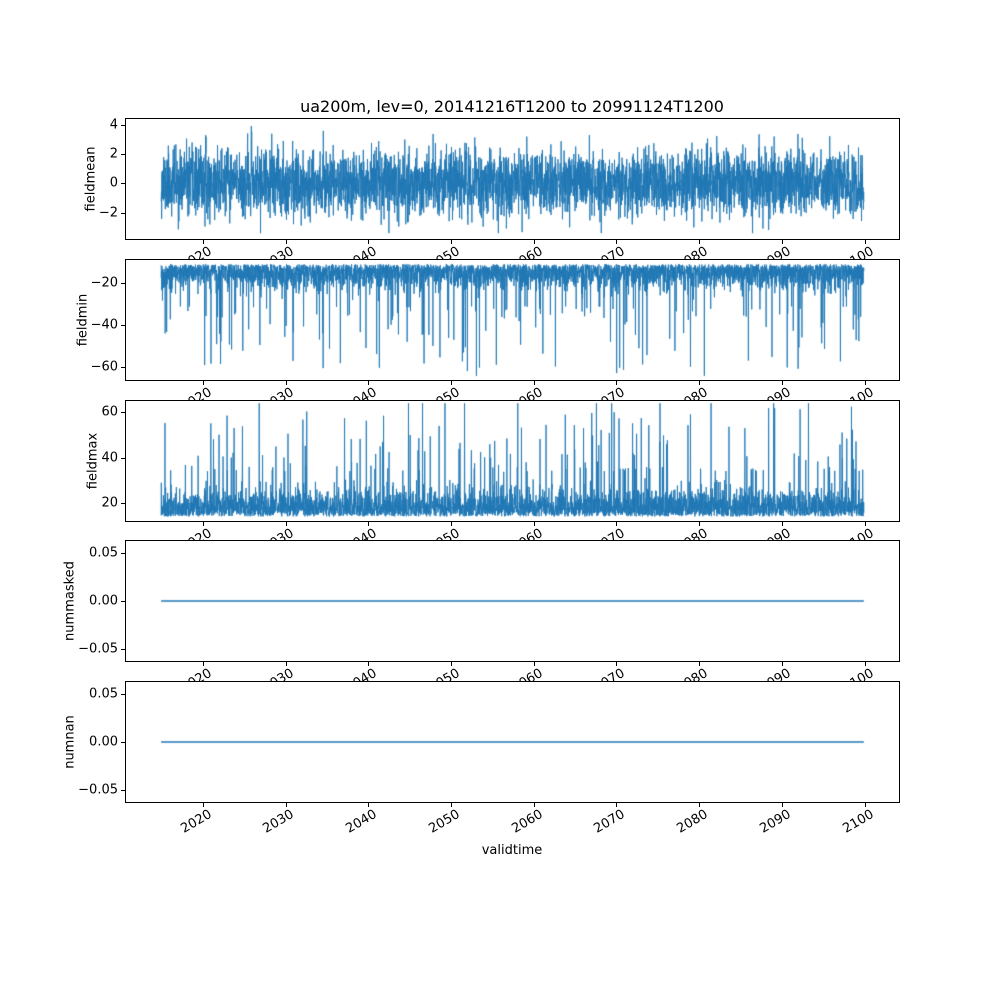 The image size is (1000, 1000). What do you see at coordinates (512, 850) in the screenshot?
I see `x-axis-label: validtime` at bounding box center [512, 850].